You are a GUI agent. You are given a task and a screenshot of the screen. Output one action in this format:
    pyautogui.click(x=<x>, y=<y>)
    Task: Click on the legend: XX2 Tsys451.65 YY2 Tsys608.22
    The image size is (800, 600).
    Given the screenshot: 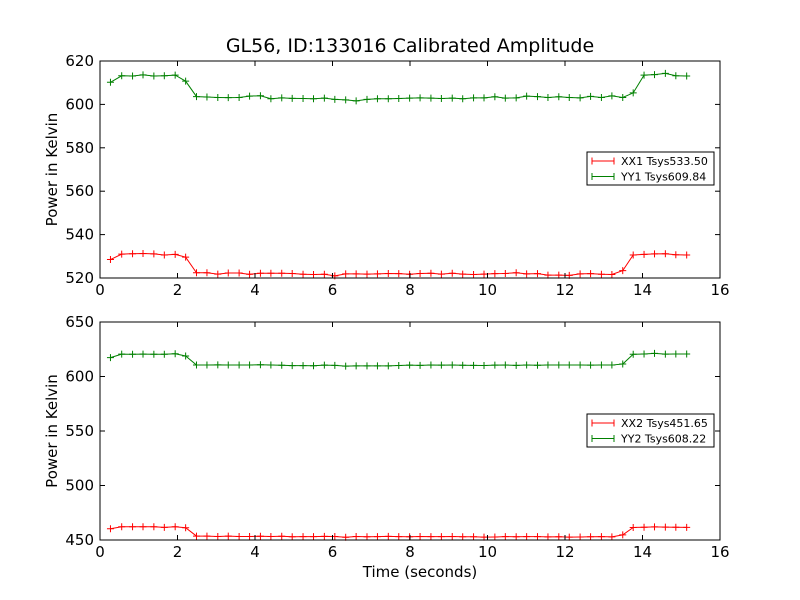 What is the action you would take?
    pyautogui.click(x=650, y=430)
    